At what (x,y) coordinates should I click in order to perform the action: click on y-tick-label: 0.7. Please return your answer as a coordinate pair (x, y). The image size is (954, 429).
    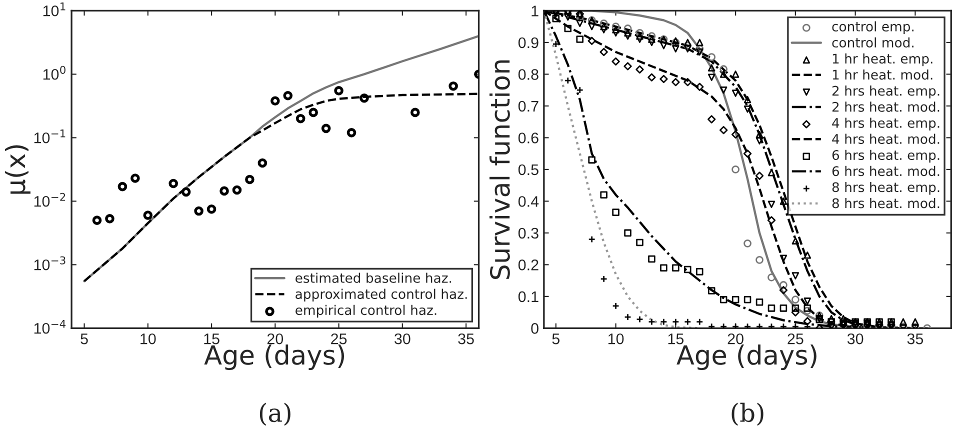
    Looking at the image, I should click on (528, 106).